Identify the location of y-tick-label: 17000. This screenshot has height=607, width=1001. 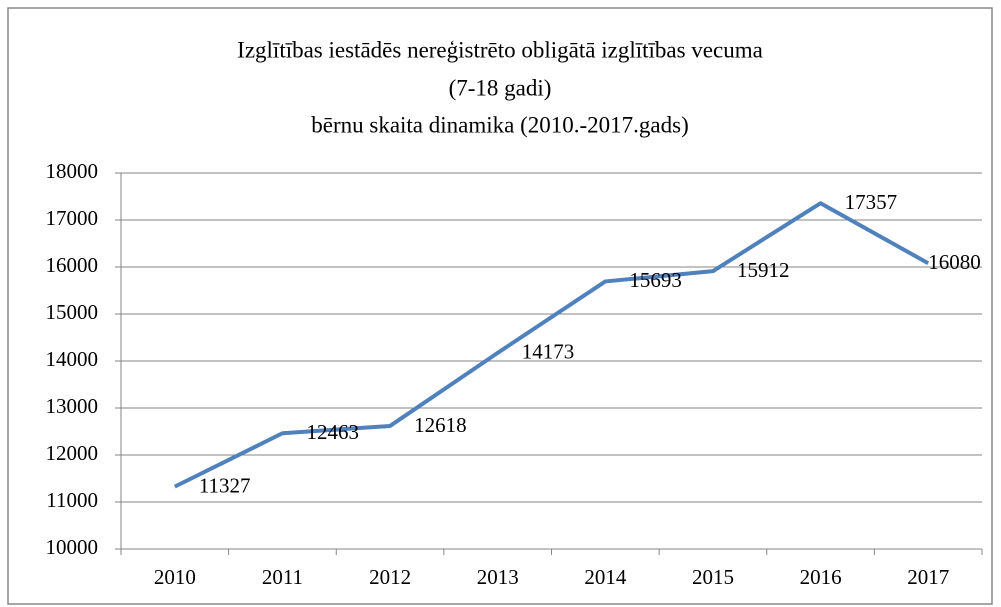
(72, 218).